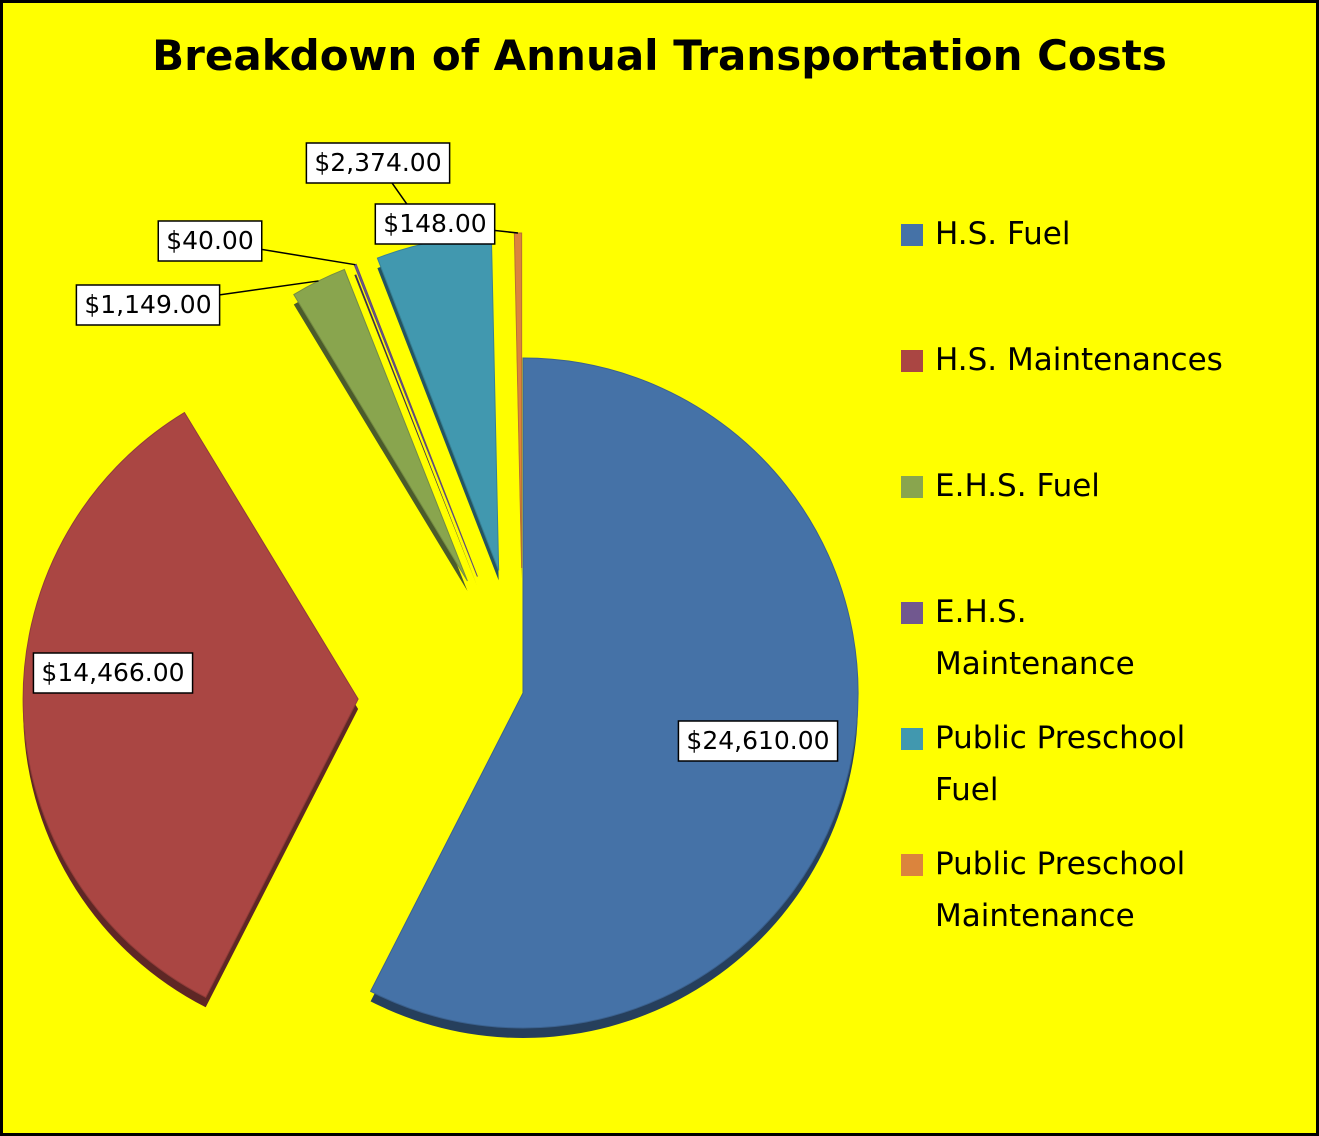  Describe the element at coordinates (1017, 486) in the screenshot. I see `legend-label: E.H.S. Fuel` at that location.